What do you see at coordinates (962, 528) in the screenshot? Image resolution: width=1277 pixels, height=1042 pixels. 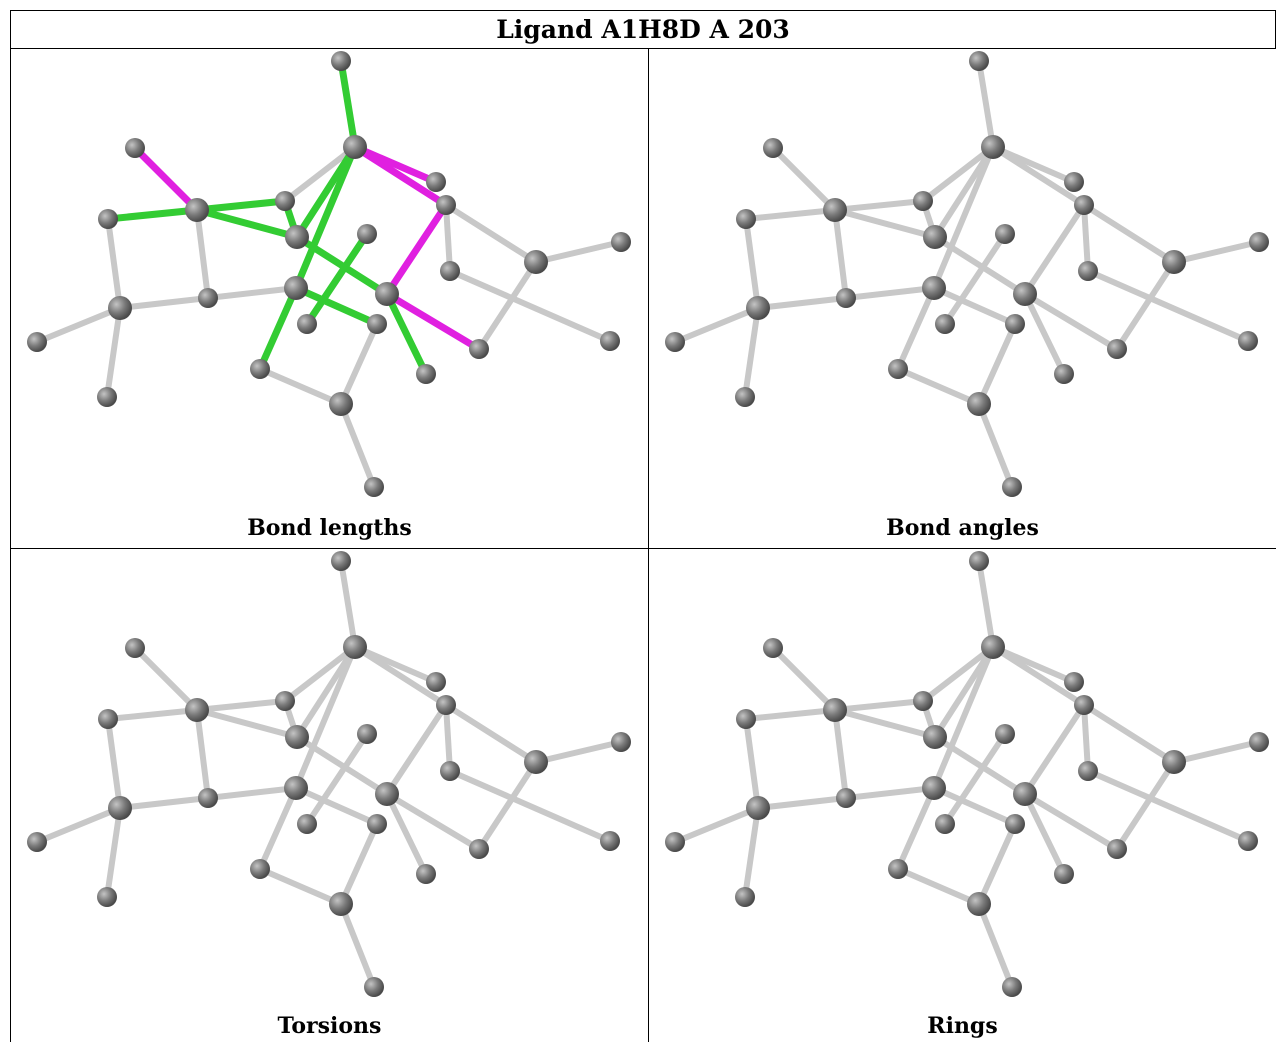 I see `panel-caption: Bond angles` at bounding box center [962, 528].